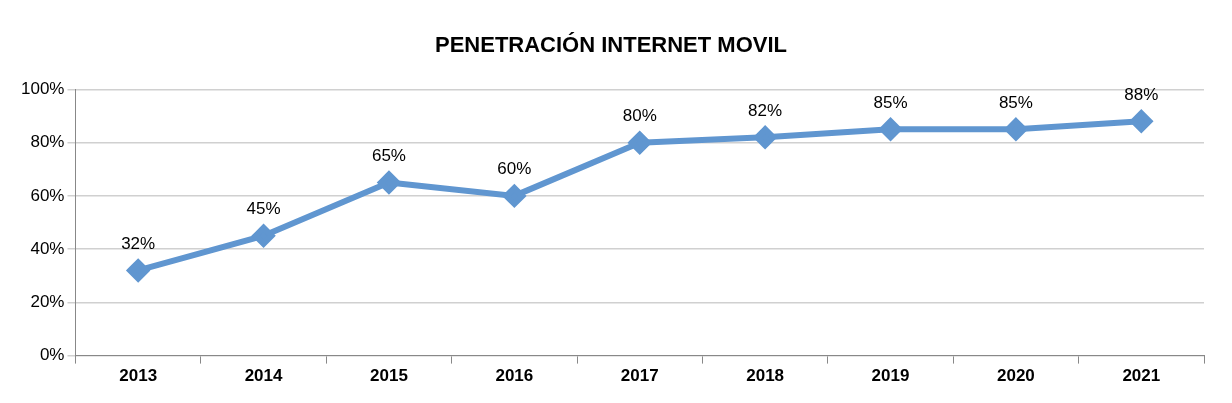  I want to click on y-tick-label: 40%, so click(47, 248).